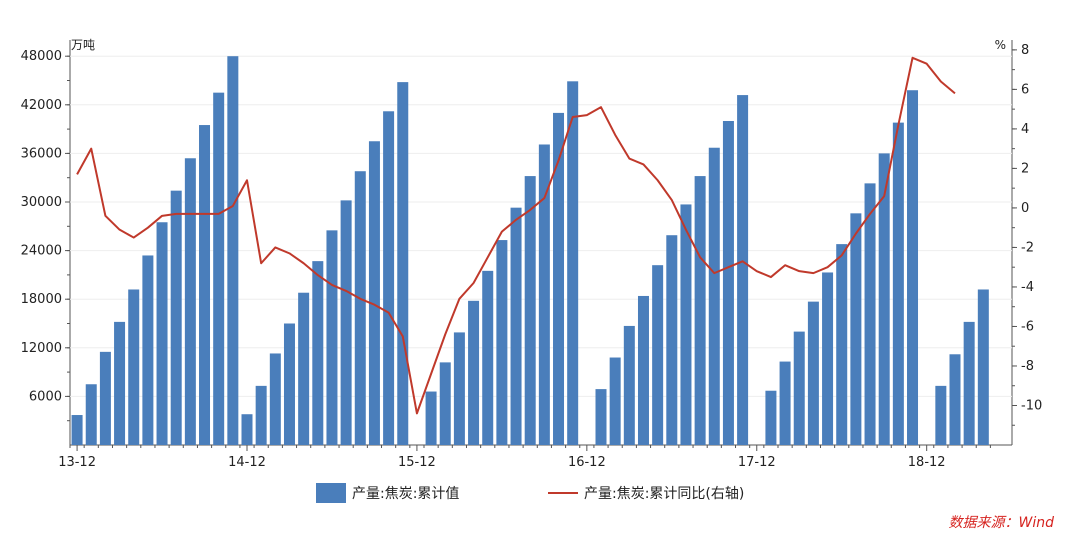  Describe the element at coordinates (406, 494) in the screenshot. I see `legend-label-bar: 产量:焦炭:累计值` at that location.